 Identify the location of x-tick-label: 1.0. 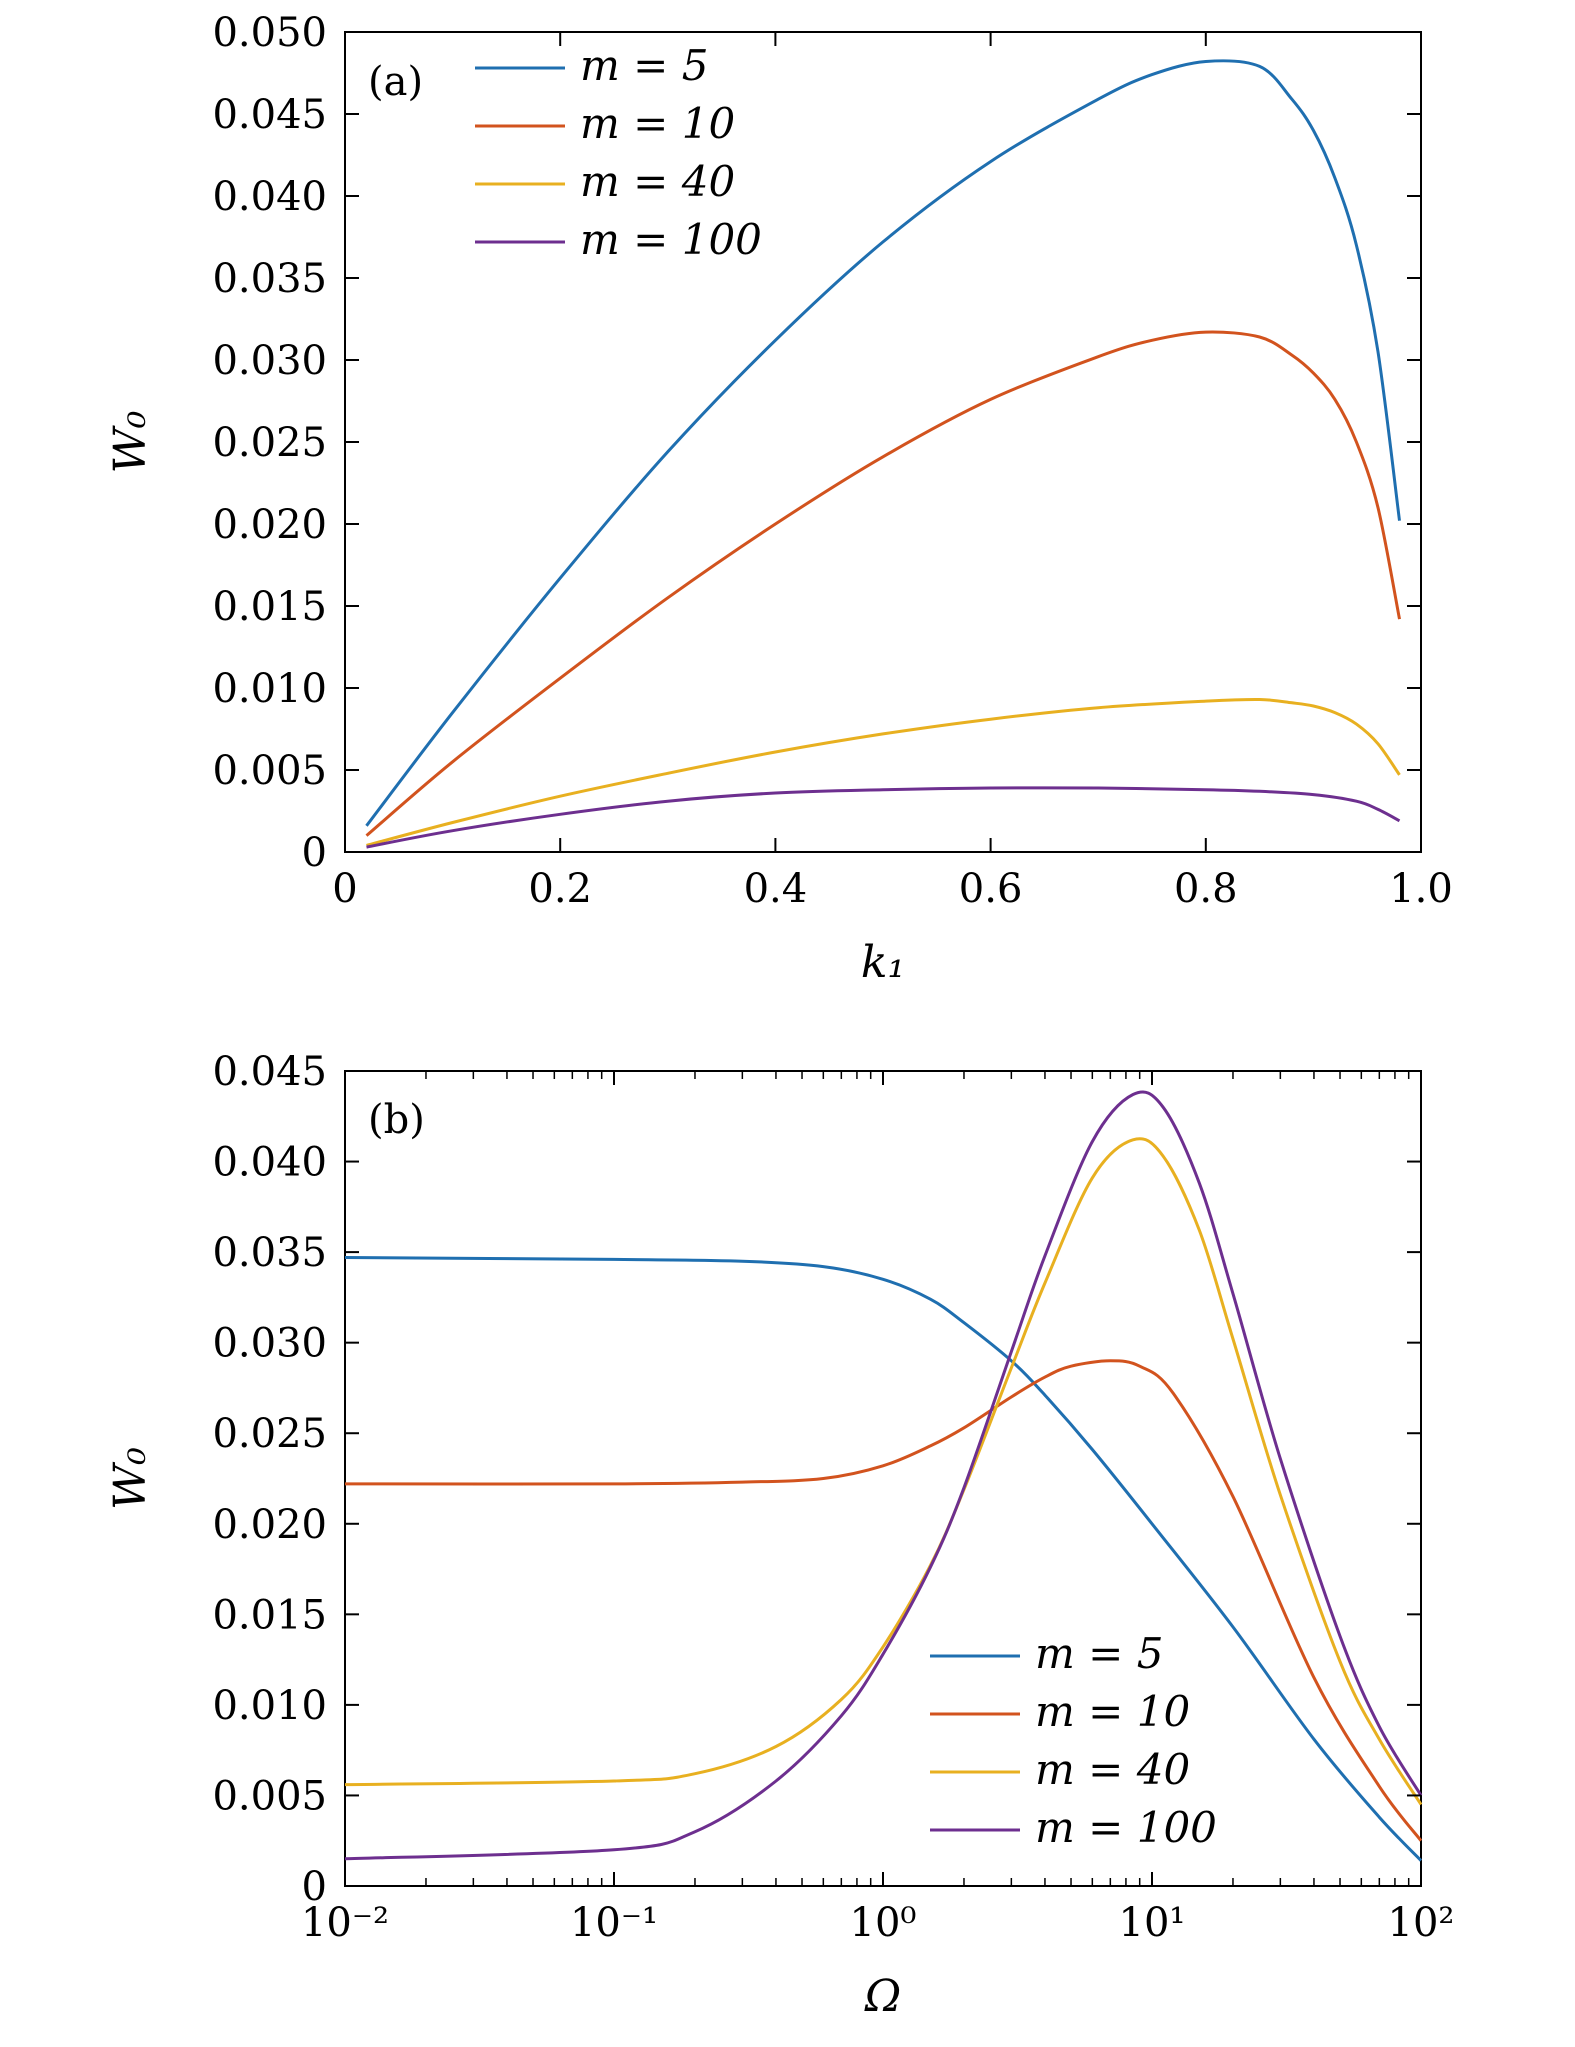
(1421, 889).